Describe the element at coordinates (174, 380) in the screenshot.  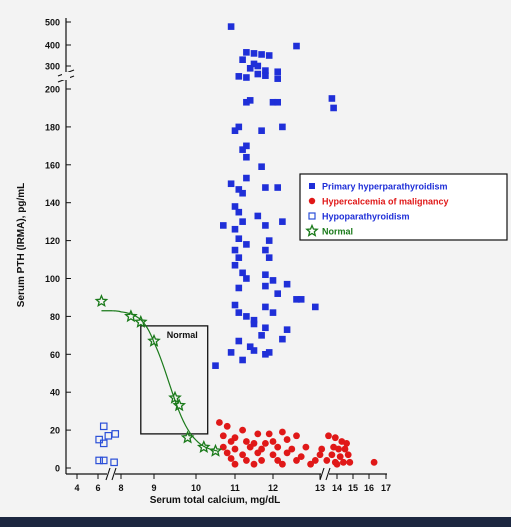
I see `normal-box` at that location.